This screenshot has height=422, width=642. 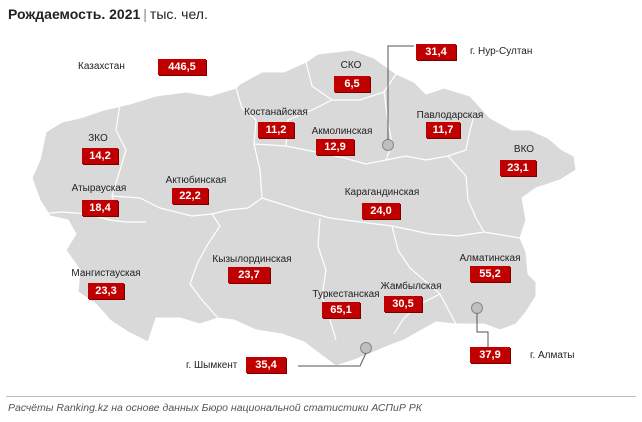 I want to click on region-label-sko: СКО, so click(x=351, y=65).